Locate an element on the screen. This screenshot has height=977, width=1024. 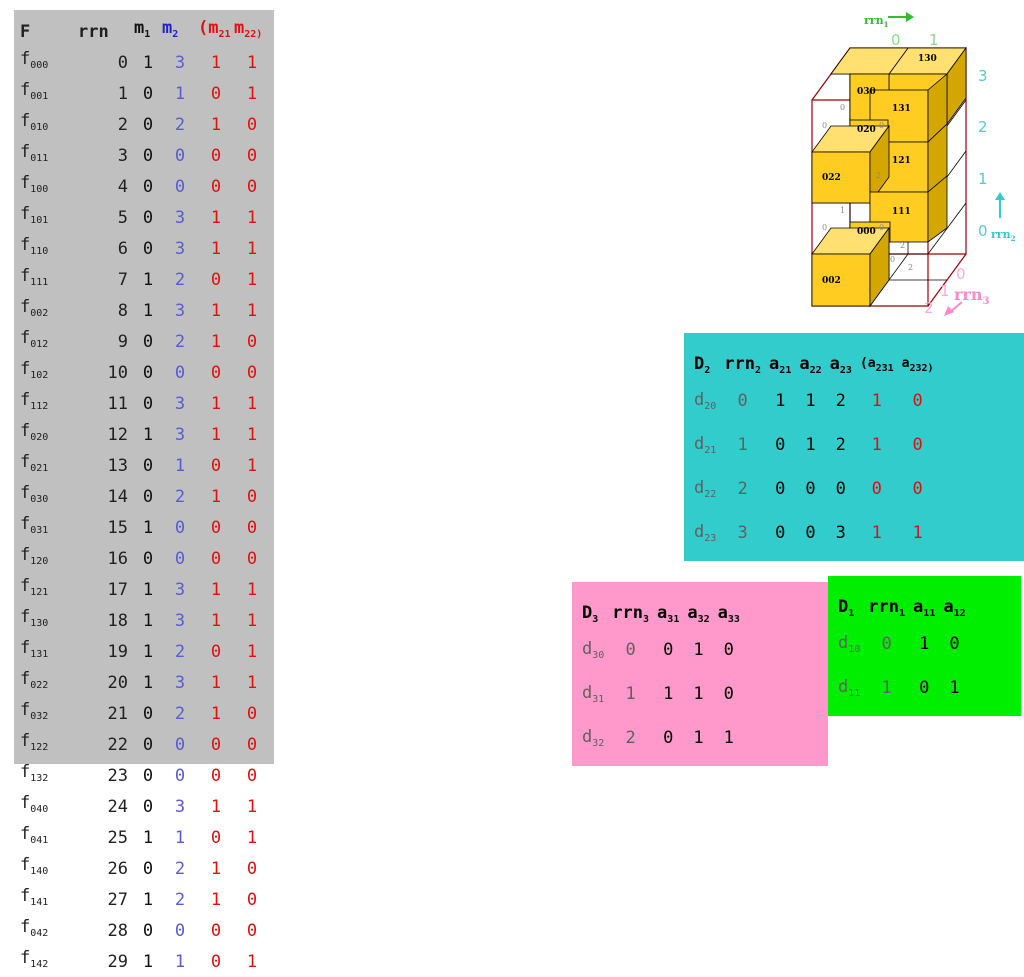
table-row: f022 20 1 3 1 1 is located at coordinates (145, 682).